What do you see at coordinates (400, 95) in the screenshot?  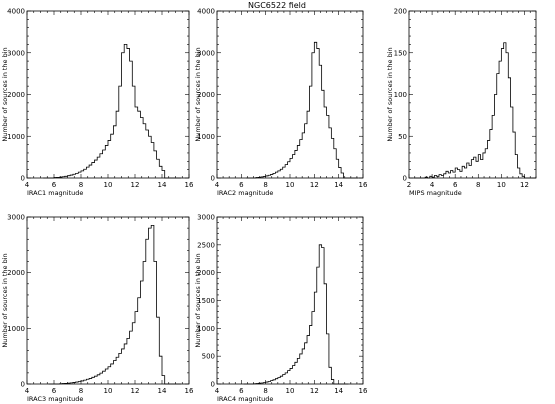 I see `y-tick-label: 100` at bounding box center [400, 95].